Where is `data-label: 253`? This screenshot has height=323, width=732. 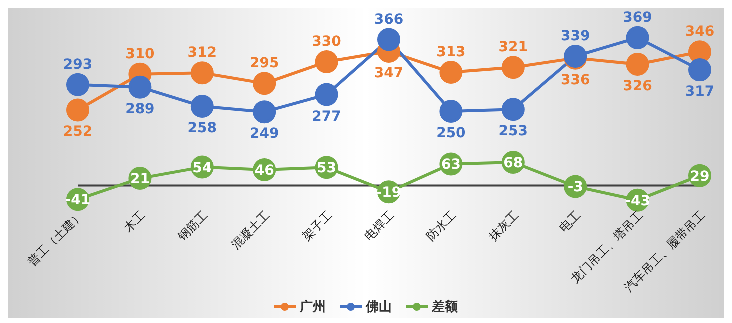 data-label: 253 is located at coordinates (513, 132).